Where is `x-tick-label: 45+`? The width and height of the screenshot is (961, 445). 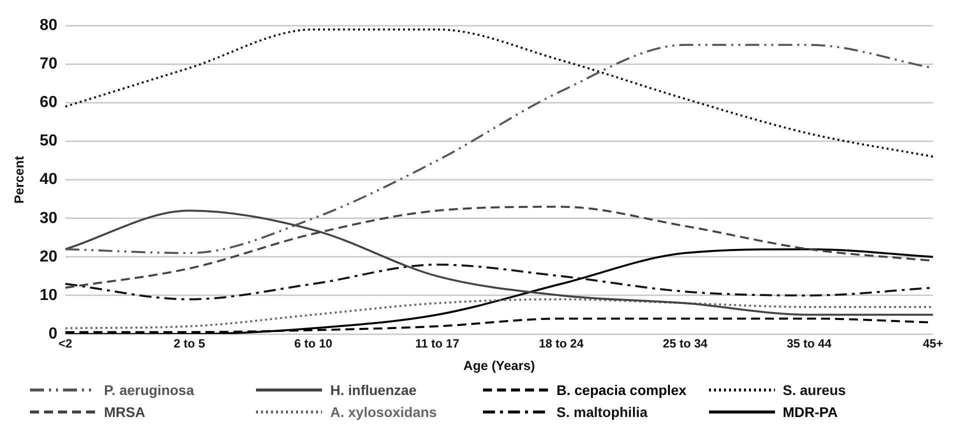
x-tick-label: 45+ is located at coordinates (933, 343).